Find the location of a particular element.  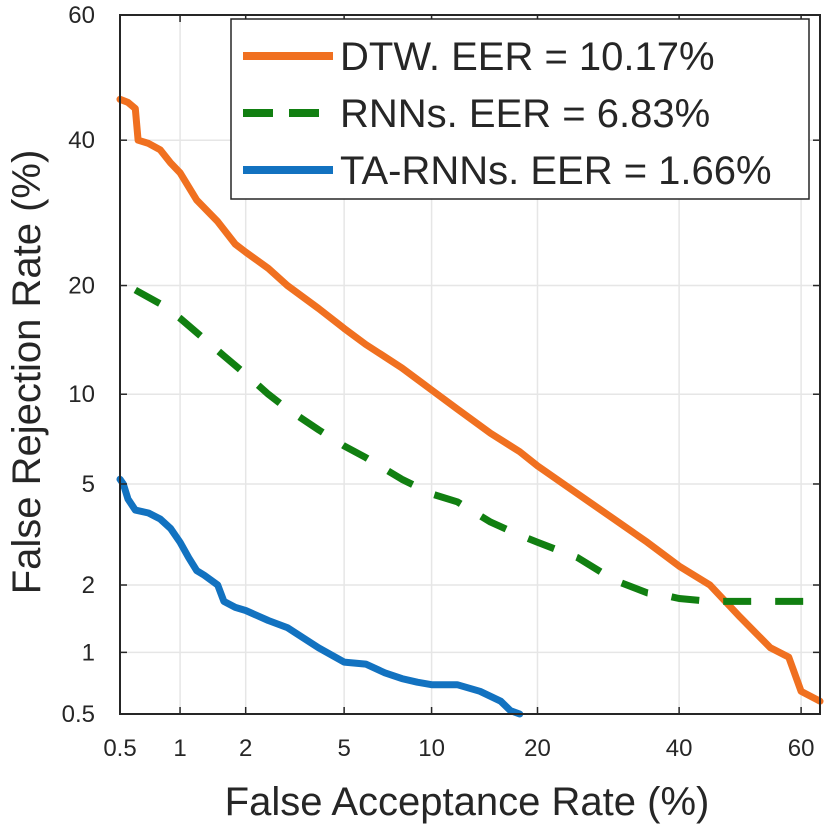

x-tick-label: 1 is located at coordinates (179, 748).